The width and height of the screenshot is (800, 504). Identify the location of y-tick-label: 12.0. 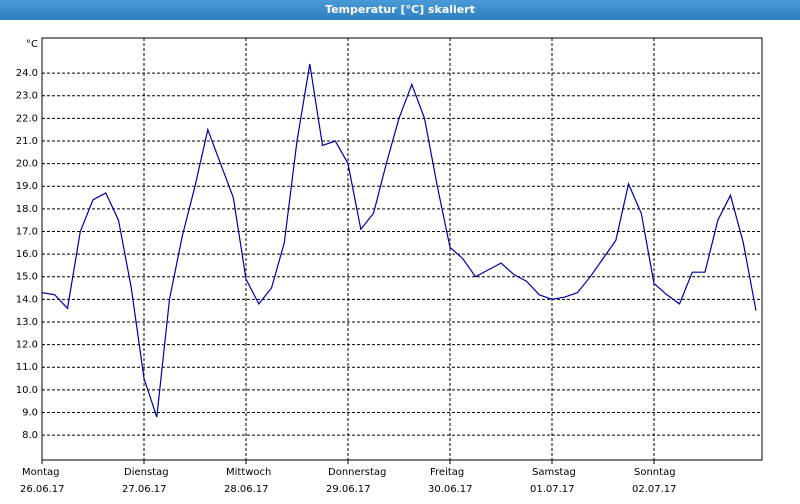
(27, 345).